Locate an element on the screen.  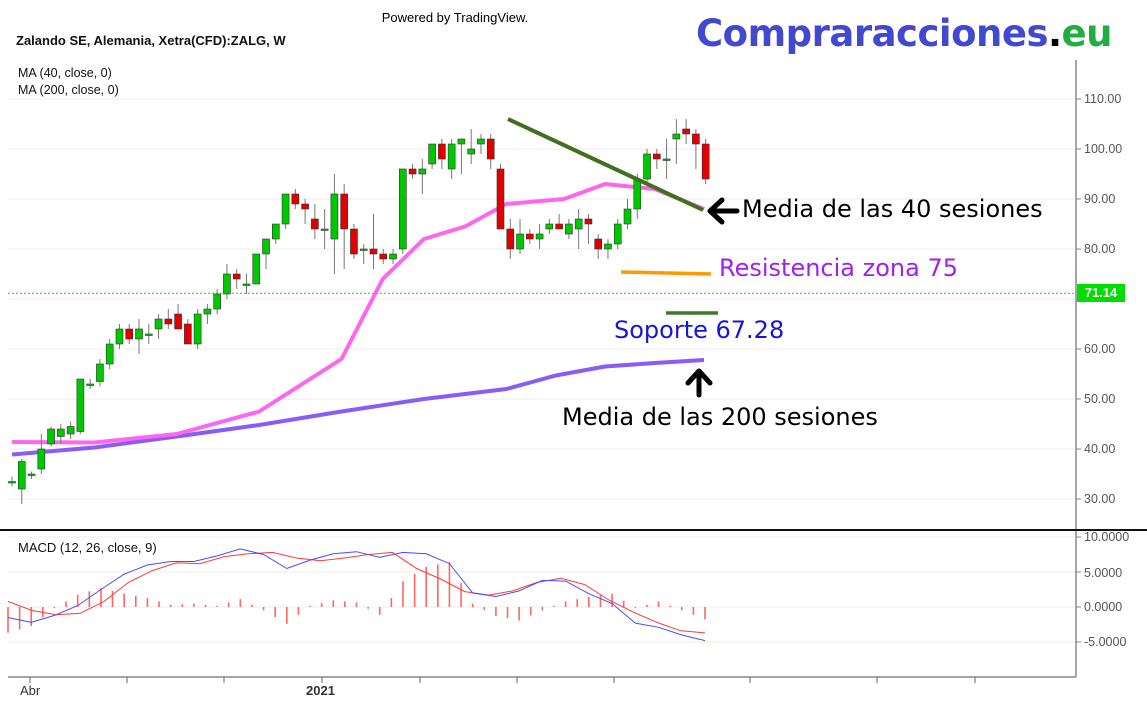
arrow-up-icon is located at coordinates (699, 383).